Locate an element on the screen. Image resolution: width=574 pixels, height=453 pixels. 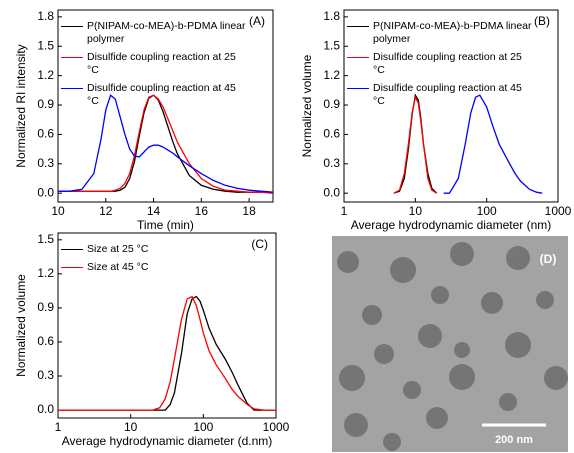
x-axis-label: Time (min) is located at coordinates (165, 225).